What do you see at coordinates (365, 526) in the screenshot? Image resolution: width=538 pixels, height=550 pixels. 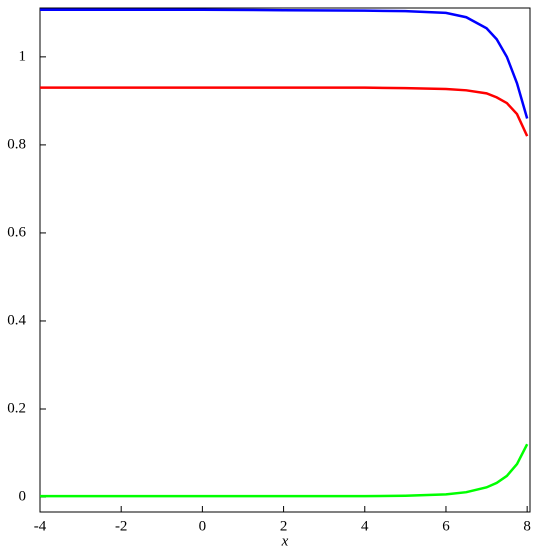 I see `x-tick-label: 4` at bounding box center [365, 526].